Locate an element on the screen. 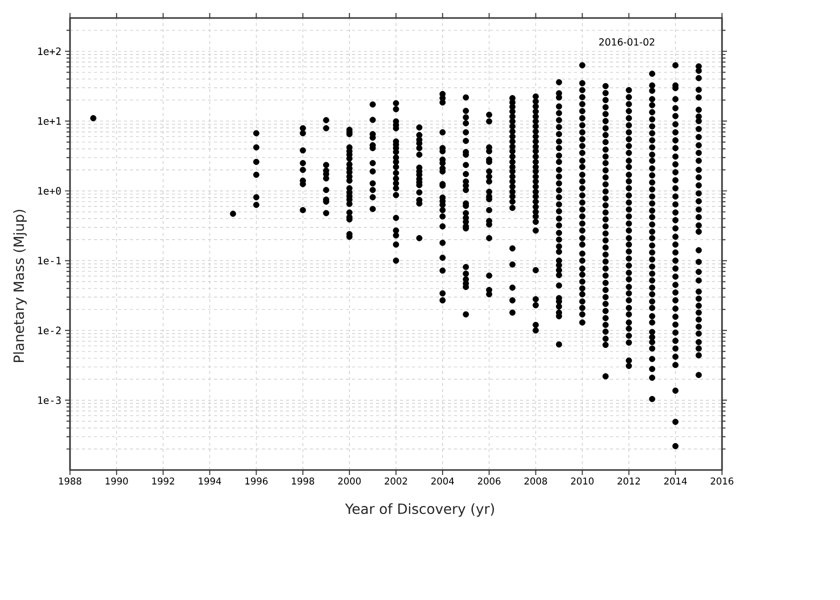 This screenshot has height=600, width=840. x-tick-label: 1994 is located at coordinates (210, 481).